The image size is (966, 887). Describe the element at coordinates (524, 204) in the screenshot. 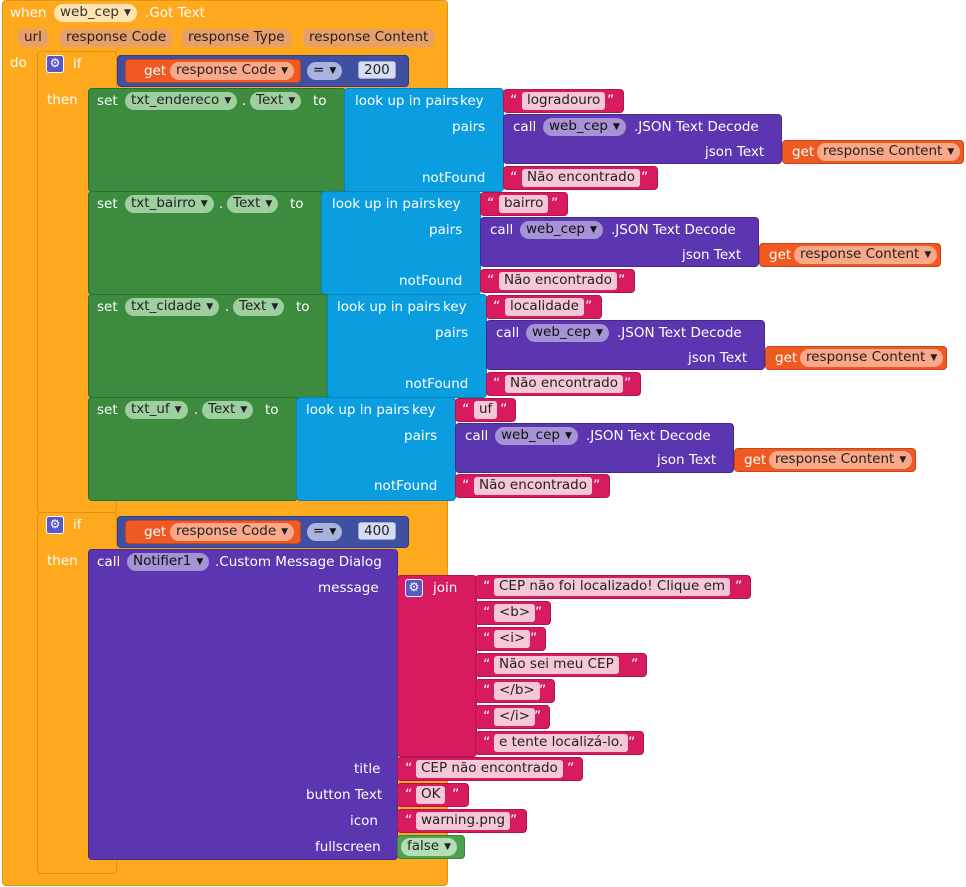

I see `key-string: bairro` at that location.